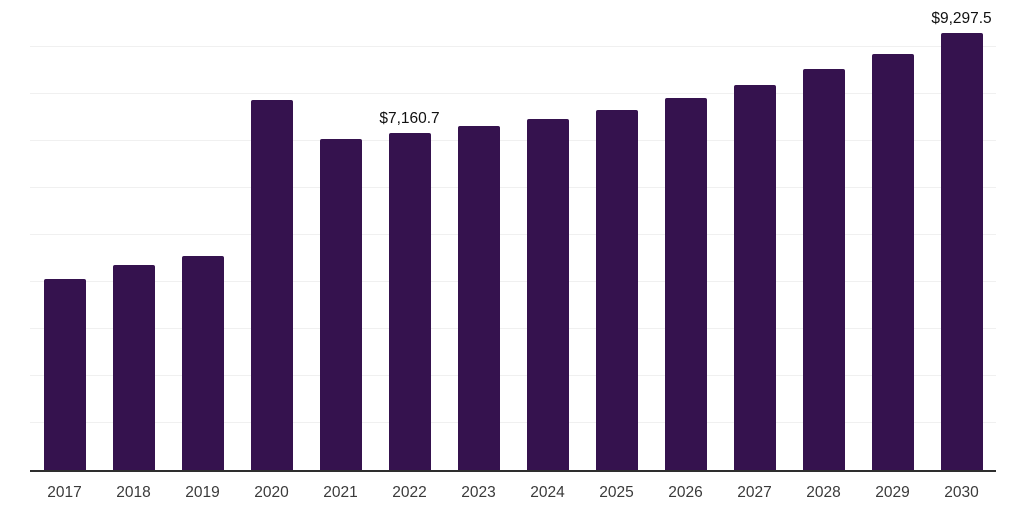 Image resolution: width=1024 pixels, height=512 pixels. I want to click on bar-column-2017, so click(64, 235).